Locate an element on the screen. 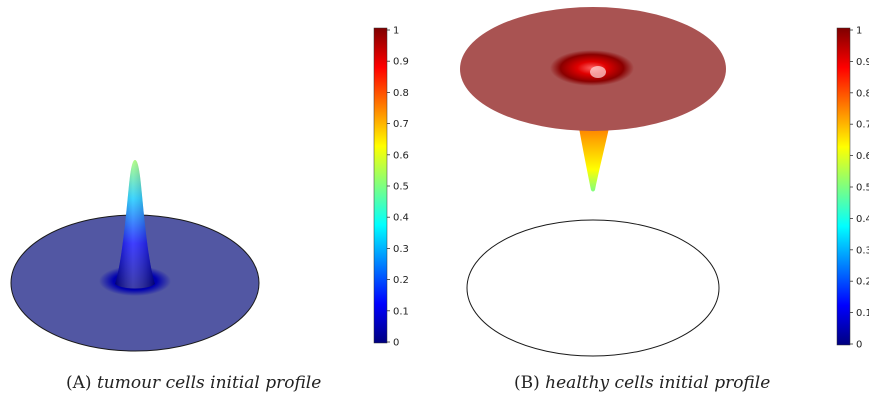 The width and height of the screenshot is (869, 404). colorbar-b-tick-label: 0.5 is located at coordinates (862, 188).